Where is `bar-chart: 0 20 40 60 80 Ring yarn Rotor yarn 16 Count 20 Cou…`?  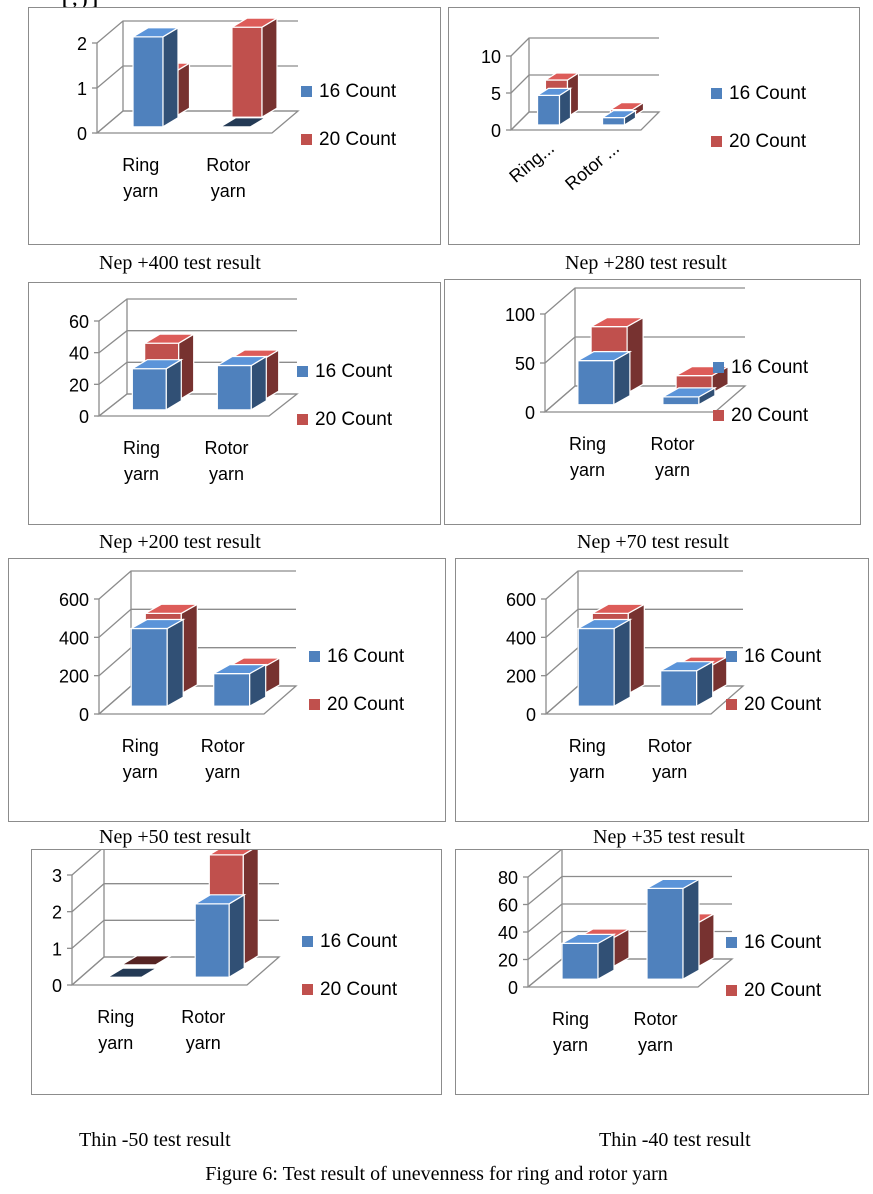
bar-chart: 0 20 40 60 80 Ring yarn Rotor yarn 16 Count 20 Cou… is located at coordinates (660, 952).